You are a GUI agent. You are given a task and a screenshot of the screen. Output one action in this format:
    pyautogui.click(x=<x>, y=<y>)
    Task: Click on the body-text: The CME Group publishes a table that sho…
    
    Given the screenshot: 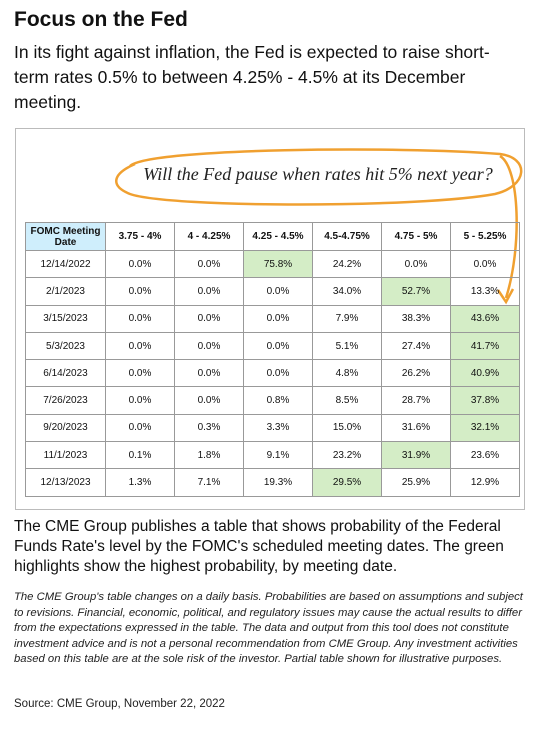 What is the action you would take?
    pyautogui.click(x=259, y=546)
    